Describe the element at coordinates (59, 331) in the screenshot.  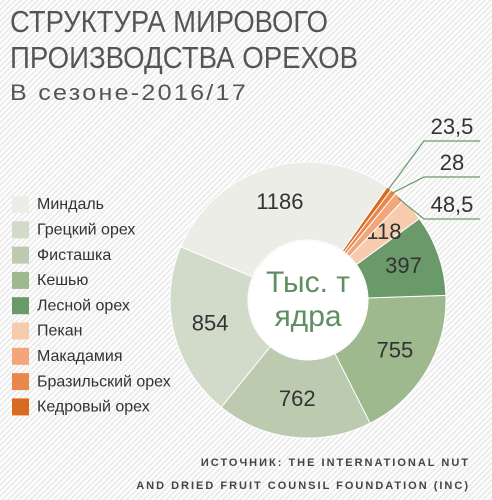
I see `legend-label: Пекан` at that location.